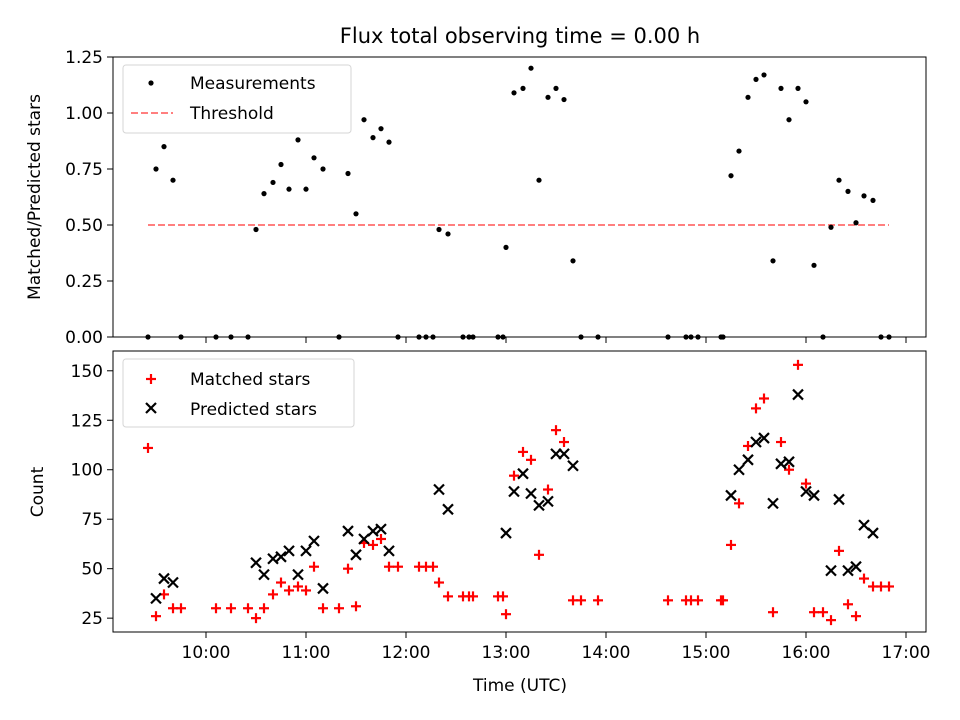 The height and width of the screenshot is (720, 960). What do you see at coordinates (84, 170) in the screenshot?
I see `ratio-y-tick-label: 0.75` at bounding box center [84, 170].